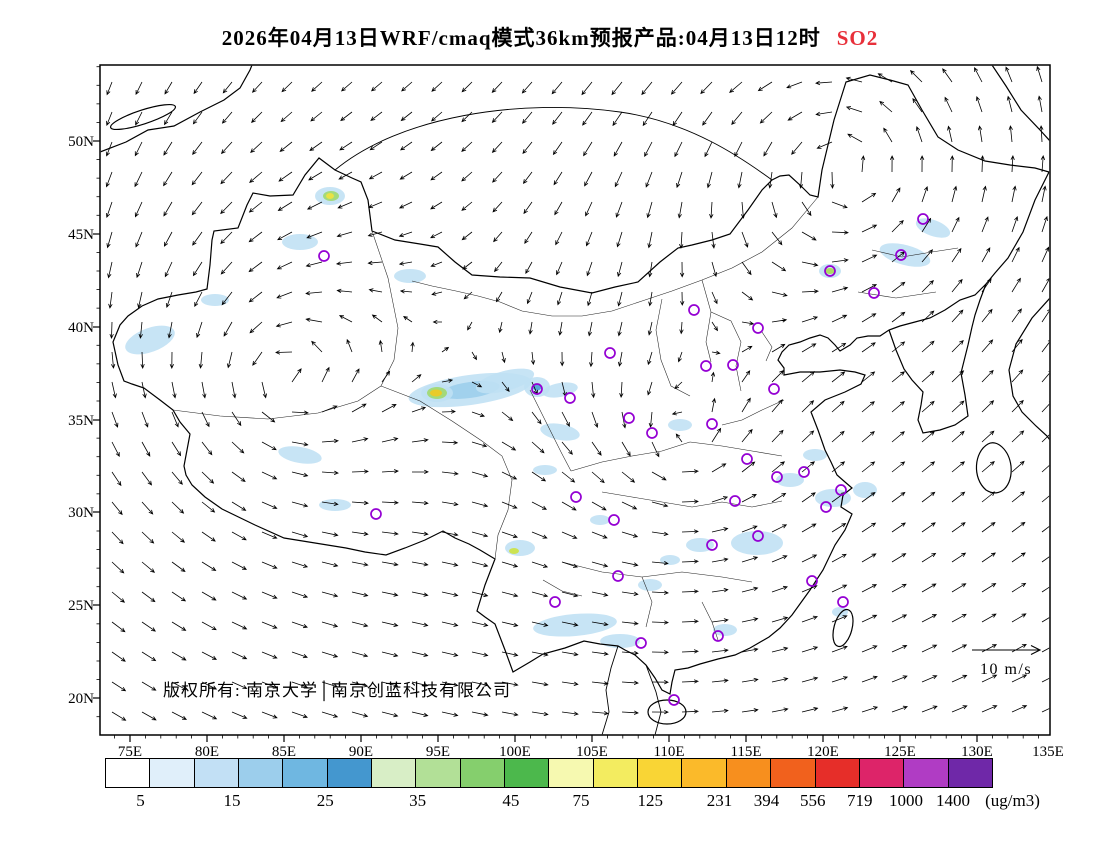 The image size is (1100, 850). Describe the element at coordinates (977, 752) in the screenshot. I see `lon-label: 130E` at that location.